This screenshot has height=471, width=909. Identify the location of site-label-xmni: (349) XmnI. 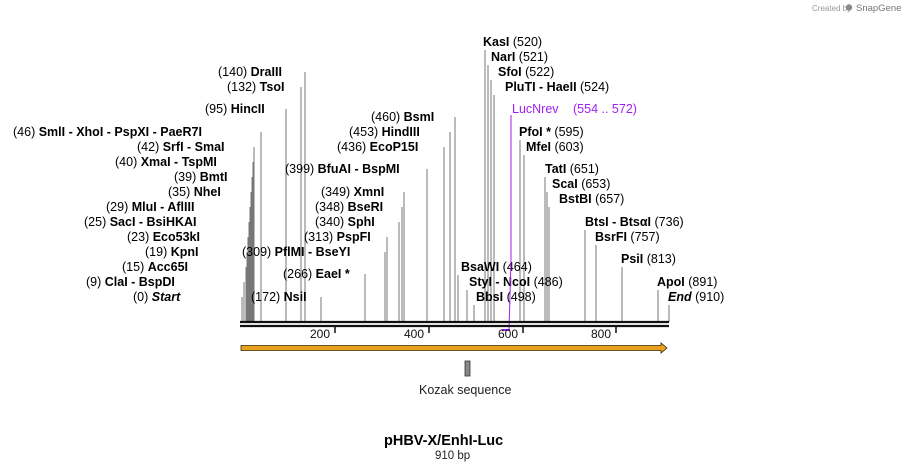
(352, 192).